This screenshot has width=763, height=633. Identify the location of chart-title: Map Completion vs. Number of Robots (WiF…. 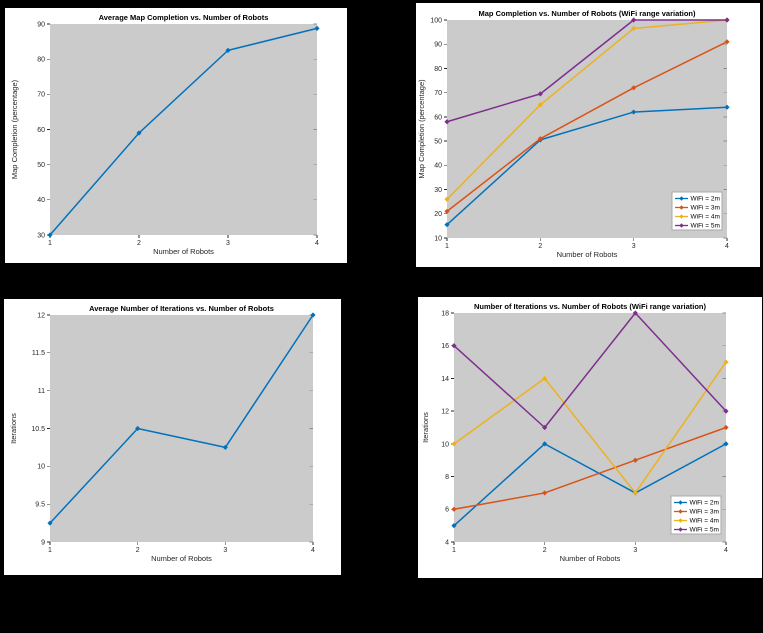
(587, 13).